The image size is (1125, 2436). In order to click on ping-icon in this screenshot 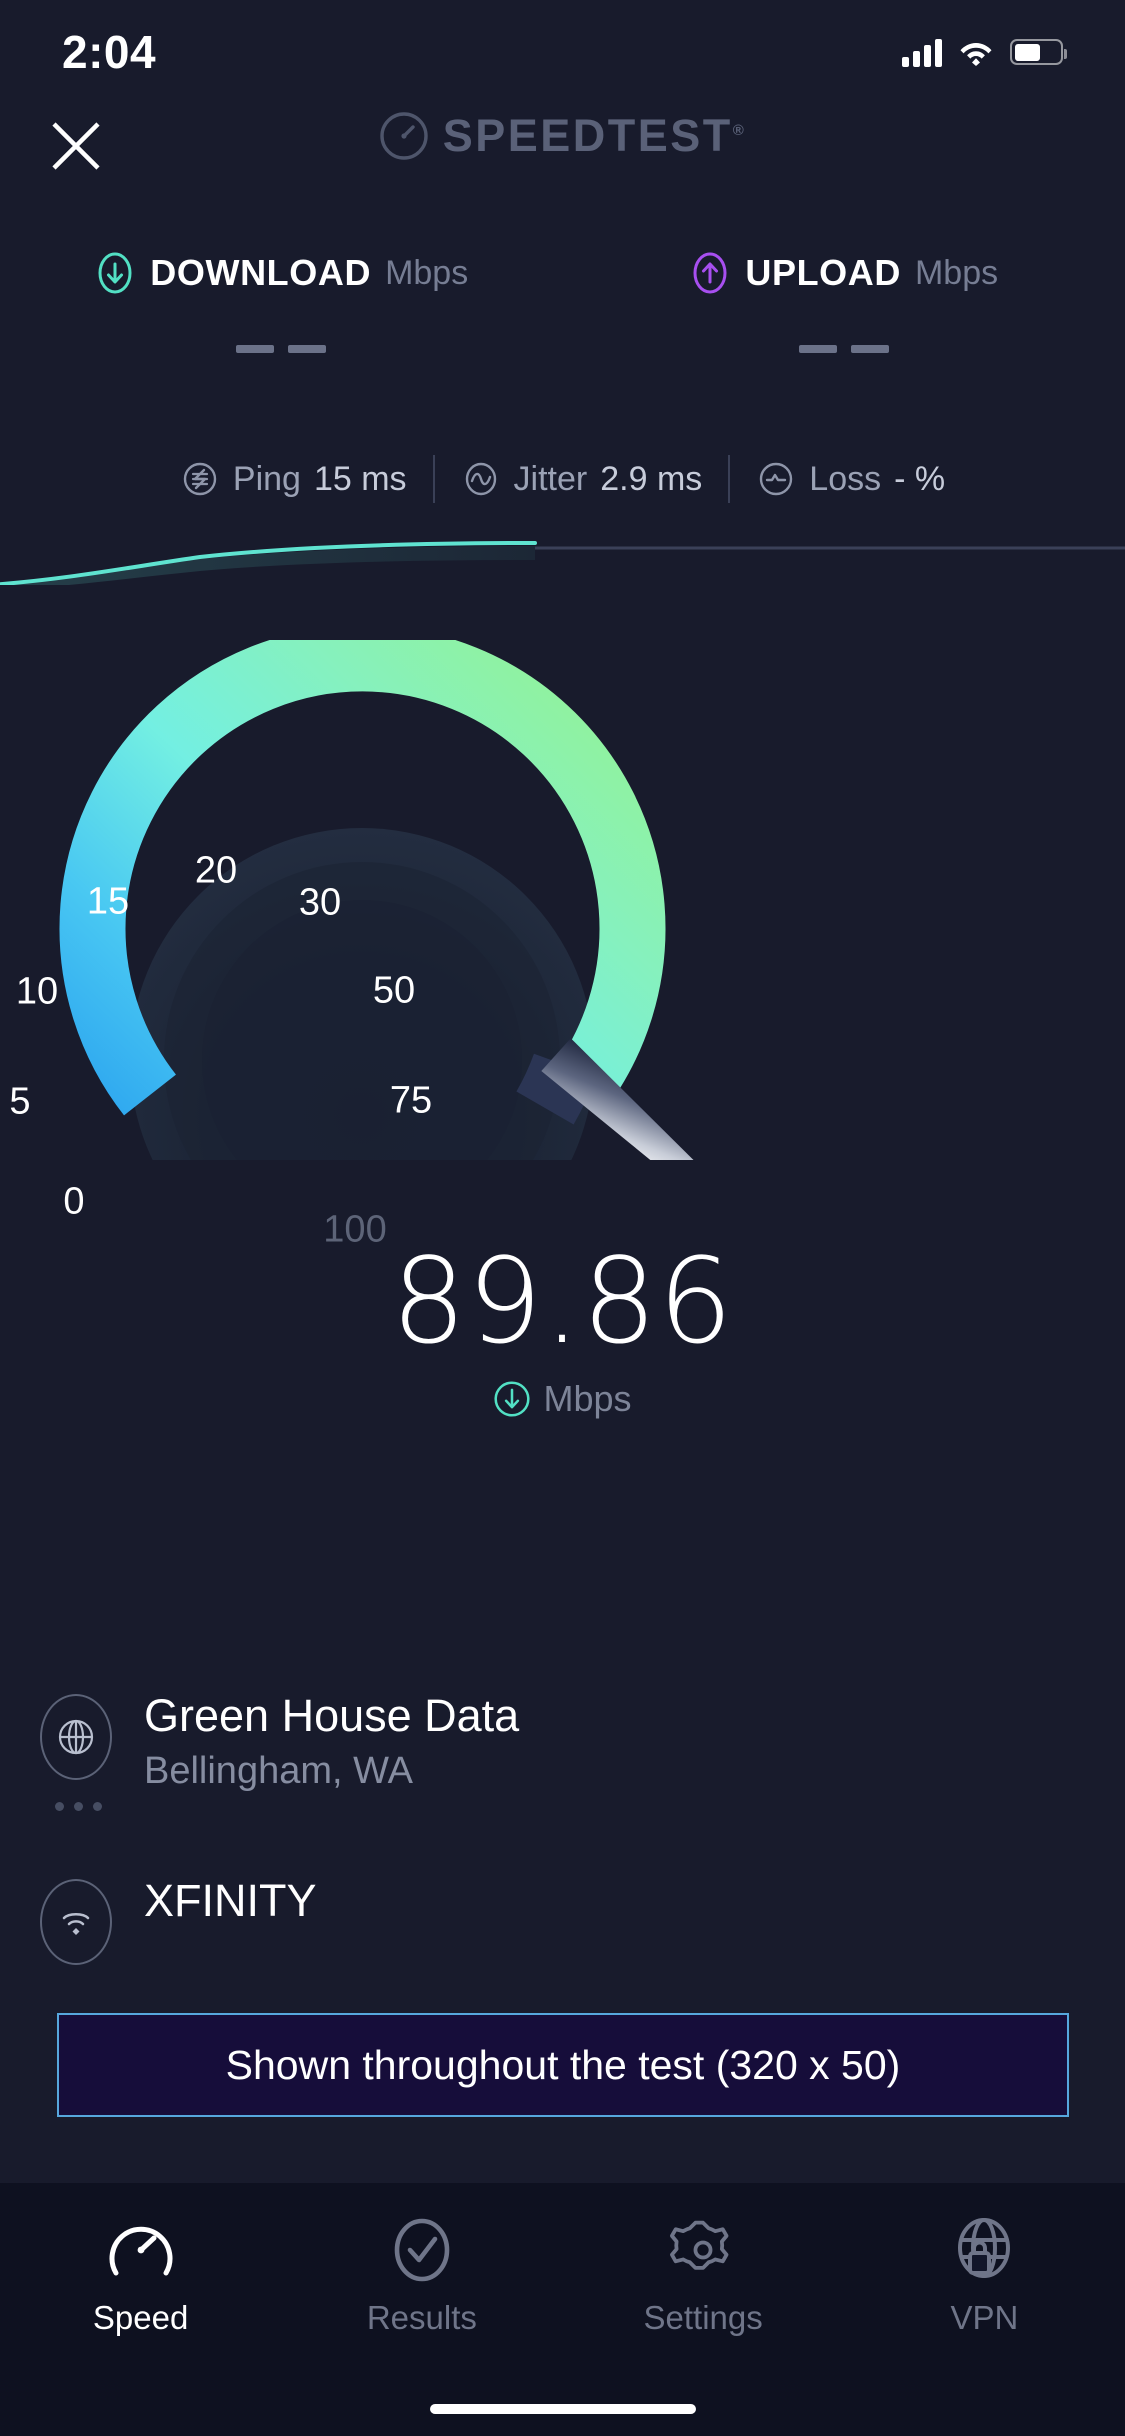, I will do `click(200, 479)`.